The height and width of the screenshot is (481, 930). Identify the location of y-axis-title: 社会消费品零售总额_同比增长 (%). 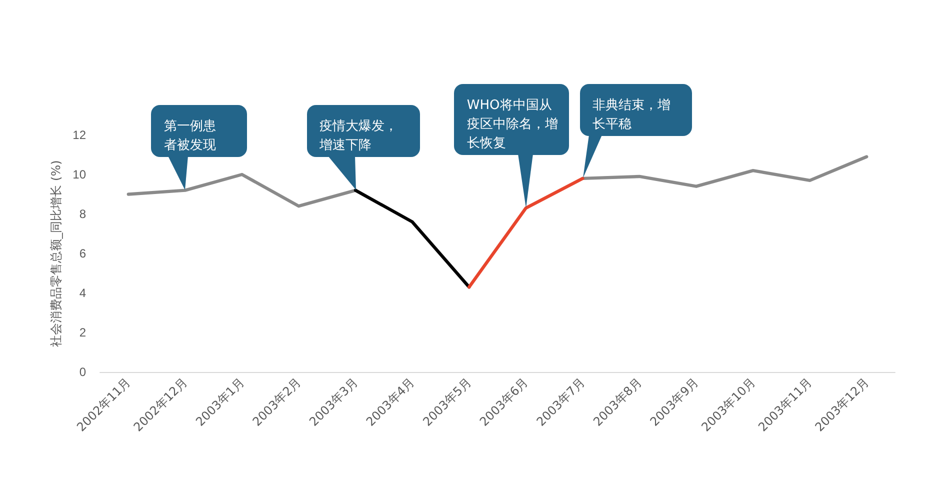
(55, 253).